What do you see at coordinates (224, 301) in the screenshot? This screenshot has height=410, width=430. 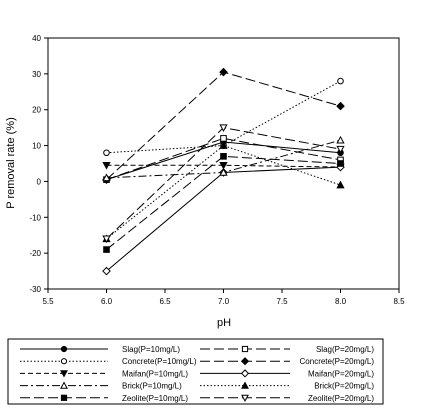 I see `x-tick-label: 7.0` at bounding box center [224, 301].